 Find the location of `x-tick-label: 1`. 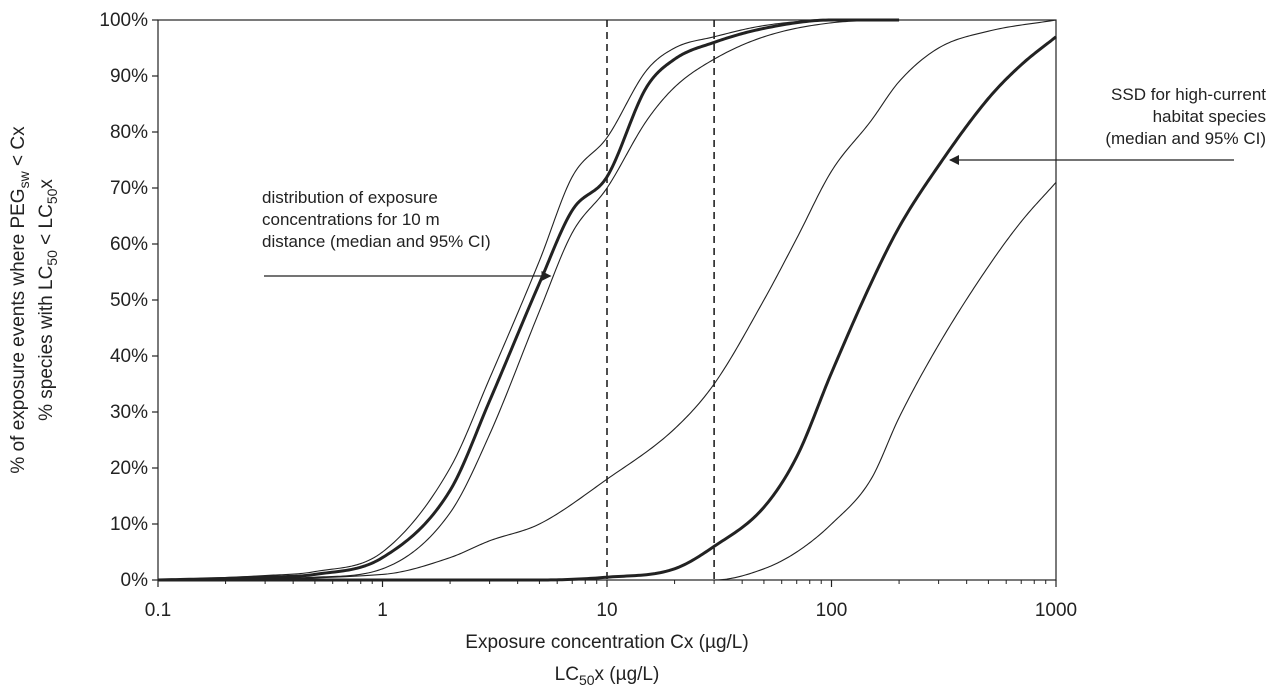

x-tick-label: 1 is located at coordinates (382, 610).